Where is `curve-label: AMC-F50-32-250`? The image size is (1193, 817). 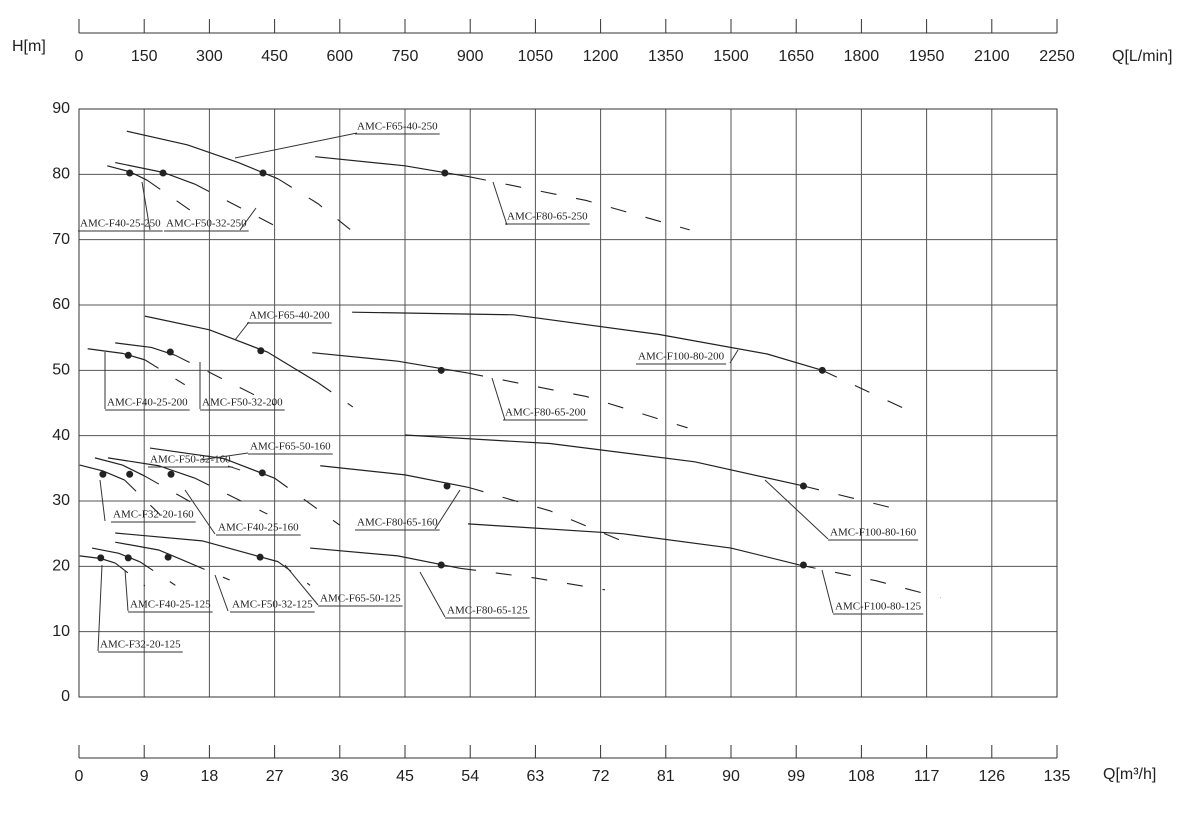
curve-label: AMC-F50-32-250 is located at coordinates (206, 224).